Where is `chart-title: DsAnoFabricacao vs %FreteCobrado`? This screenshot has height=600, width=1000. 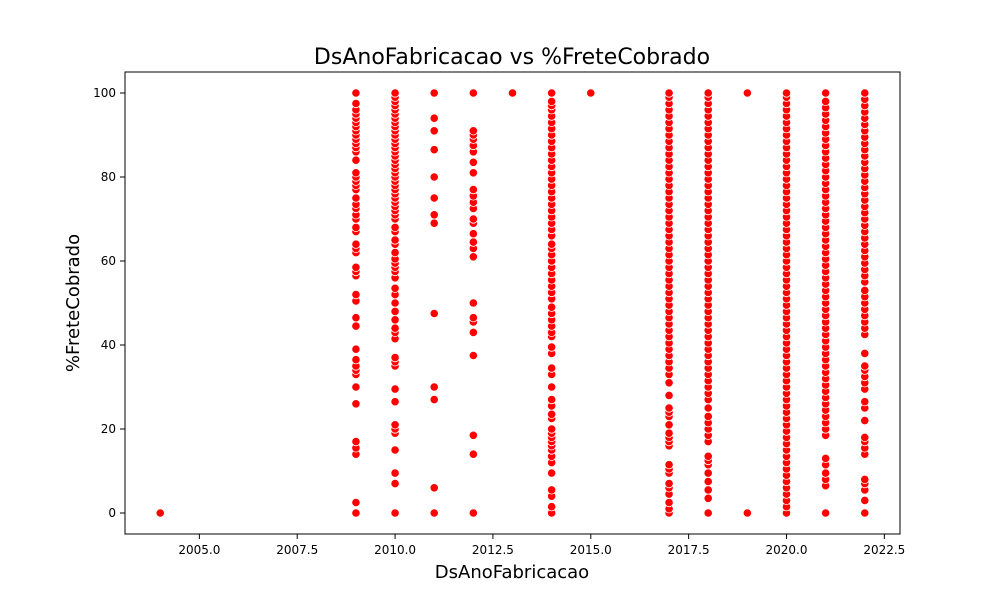 chart-title: DsAnoFabricacao vs %FreteCobrado is located at coordinates (512, 57).